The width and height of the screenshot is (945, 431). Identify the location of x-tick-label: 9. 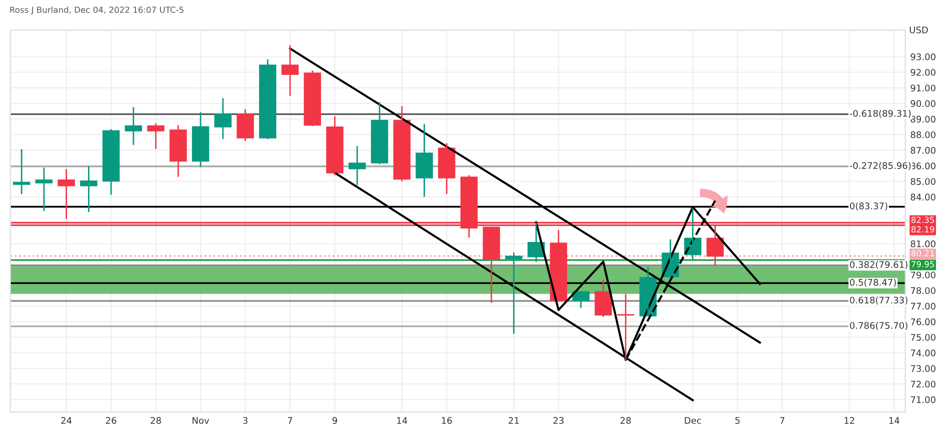
(335, 420).